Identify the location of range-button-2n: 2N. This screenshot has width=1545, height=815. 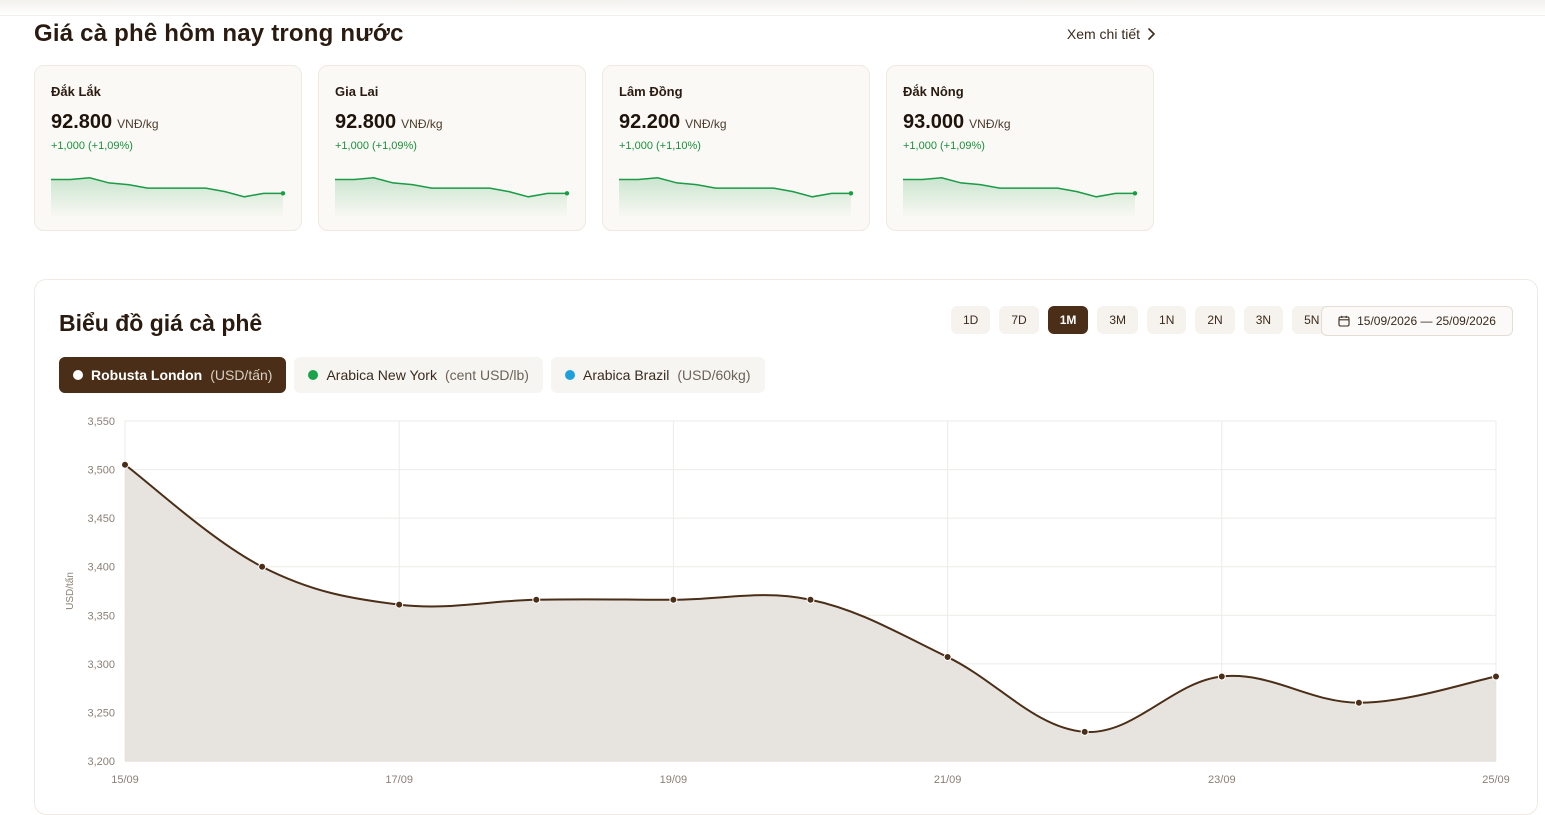
(1215, 320).